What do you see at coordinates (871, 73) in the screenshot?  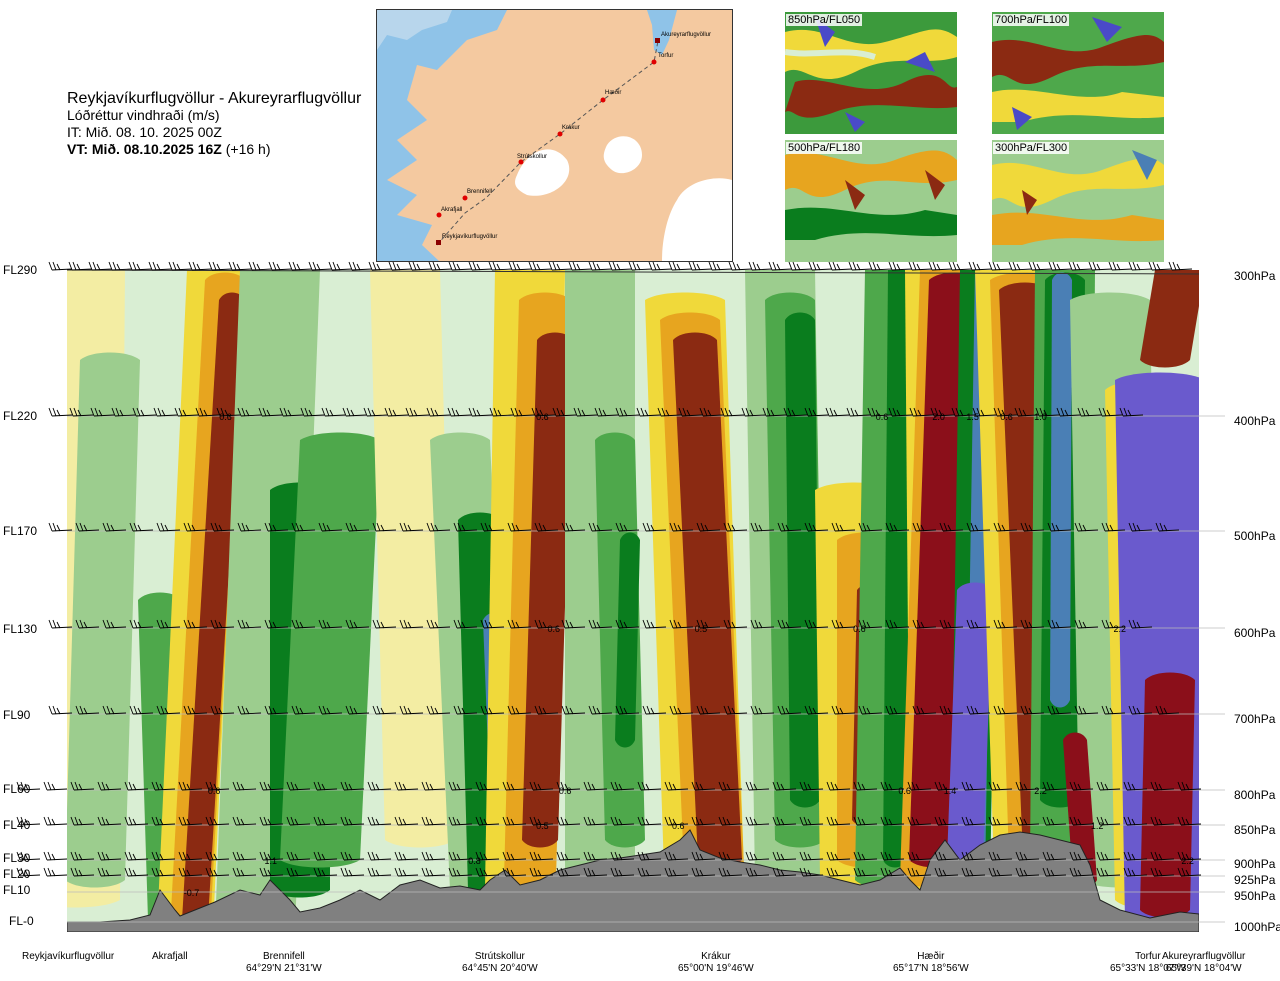 I see `thumbnail-850hpa: 850hPa/FL050` at bounding box center [871, 73].